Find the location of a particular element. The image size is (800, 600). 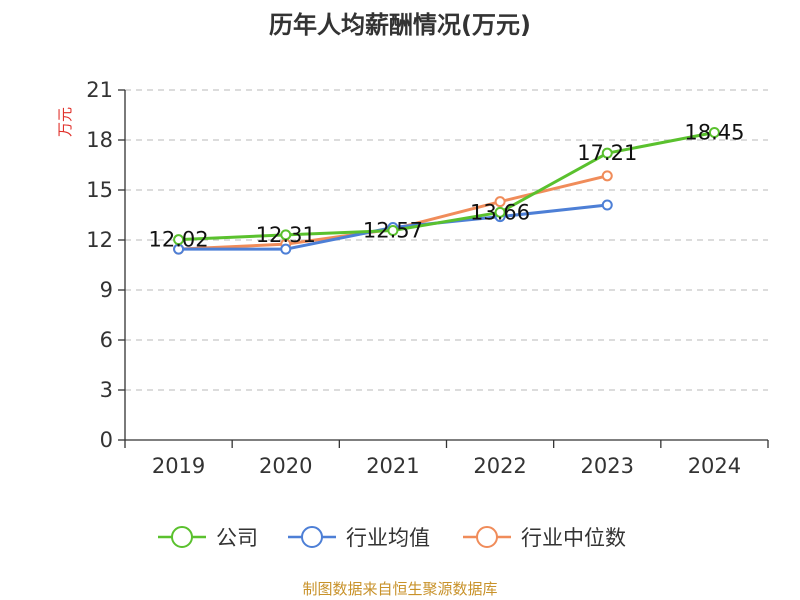

data-label: 12.57 is located at coordinates (393, 231).